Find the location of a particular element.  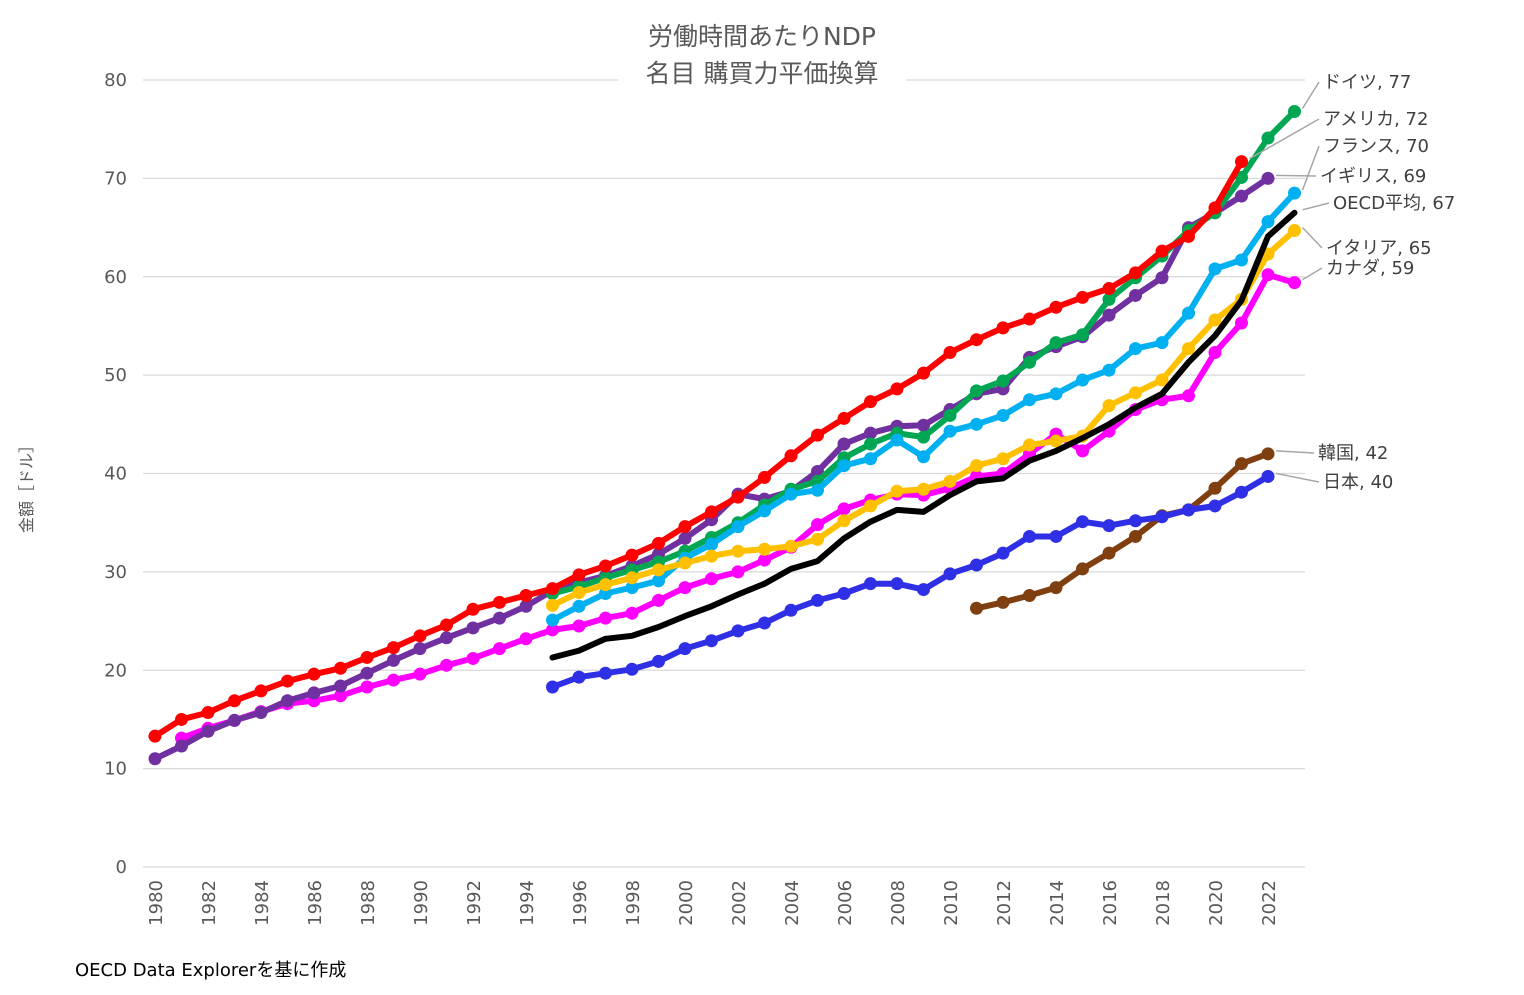

y-tick-label: 50 is located at coordinates (115, 375).